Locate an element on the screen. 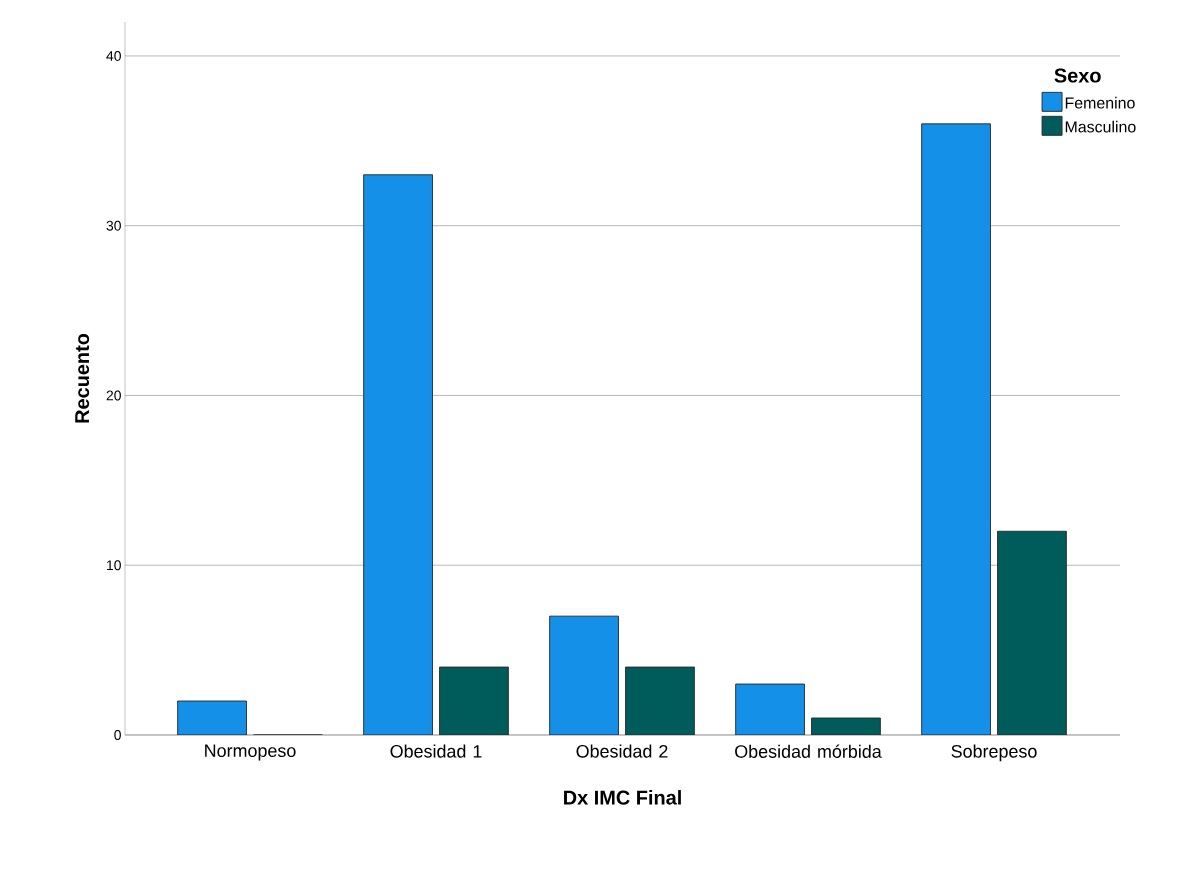 The width and height of the screenshot is (1186, 878). x-tick-label: Obesidad 2 is located at coordinates (622, 751).